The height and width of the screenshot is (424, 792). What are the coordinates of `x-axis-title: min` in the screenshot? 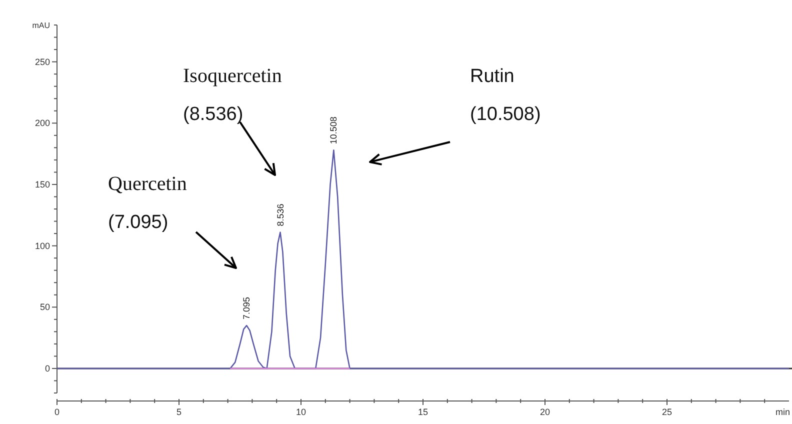 It's located at (782, 412).